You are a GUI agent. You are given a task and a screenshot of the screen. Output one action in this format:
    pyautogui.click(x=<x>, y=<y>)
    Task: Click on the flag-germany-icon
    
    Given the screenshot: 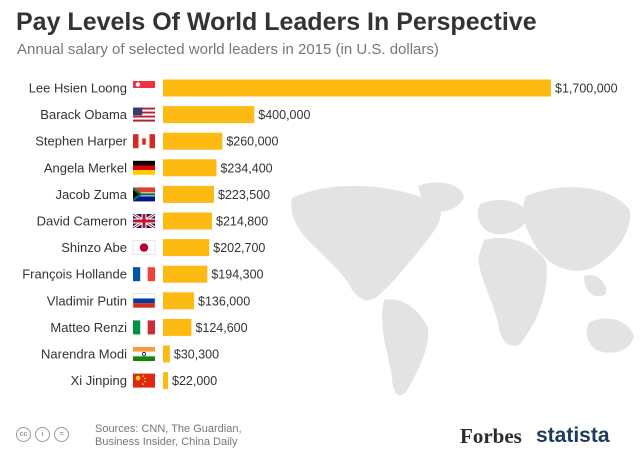 What is the action you would take?
    pyautogui.click(x=144, y=167)
    